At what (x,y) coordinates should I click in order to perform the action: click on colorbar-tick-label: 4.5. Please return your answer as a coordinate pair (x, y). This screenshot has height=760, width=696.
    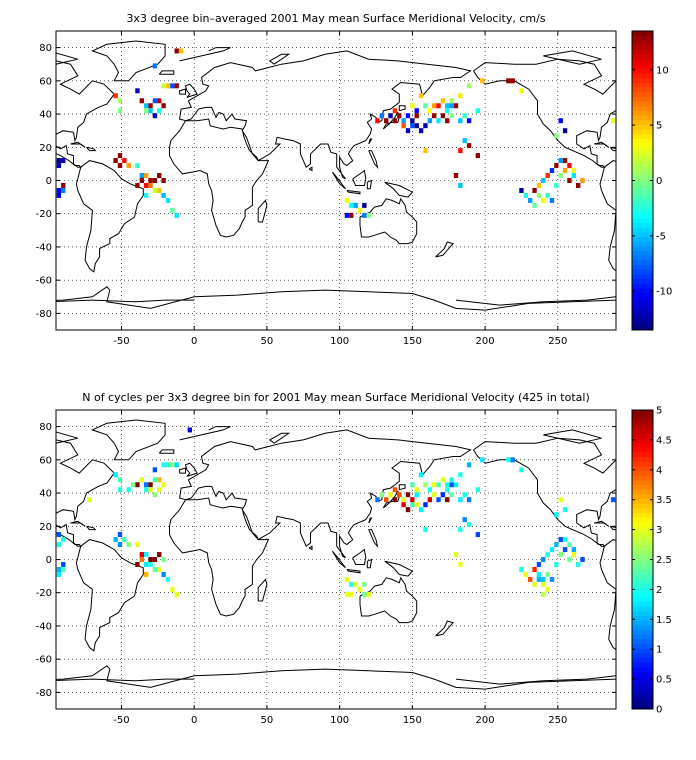
    Looking at the image, I should click on (664, 440).